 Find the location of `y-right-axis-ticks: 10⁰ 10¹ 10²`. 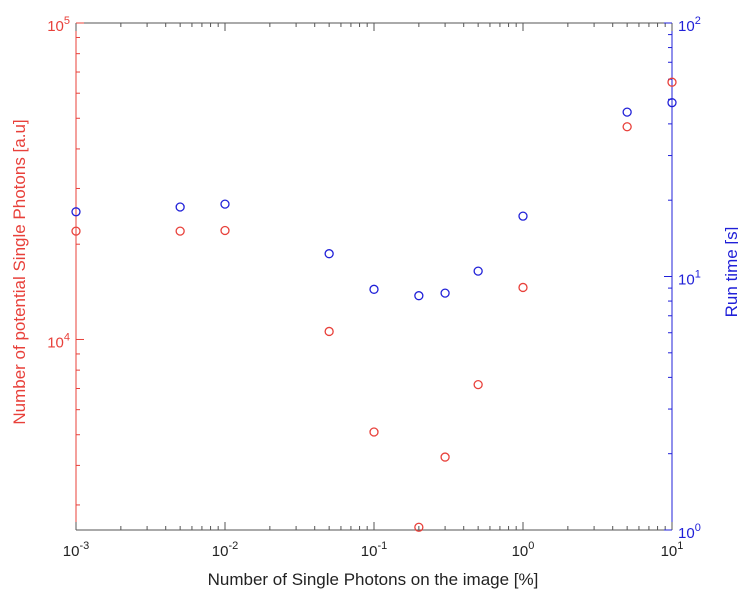

y-right-axis-ticks: 10⁰ 10¹ 10² is located at coordinates (682, 278).